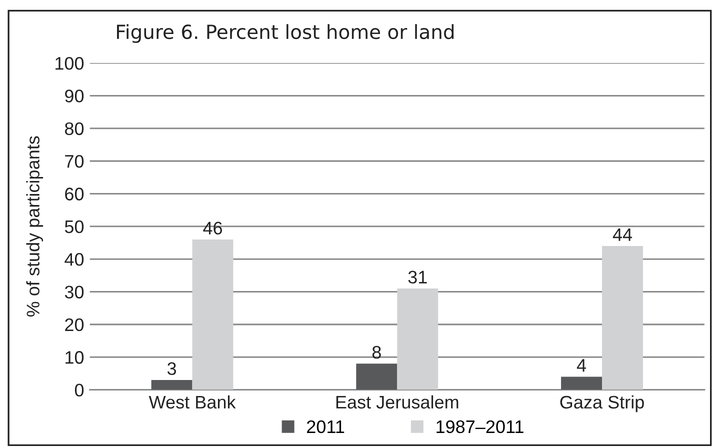 This screenshot has height=447, width=713. Describe the element at coordinates (622, 234) in the screenshot. I see `data-label: 44` at that location.